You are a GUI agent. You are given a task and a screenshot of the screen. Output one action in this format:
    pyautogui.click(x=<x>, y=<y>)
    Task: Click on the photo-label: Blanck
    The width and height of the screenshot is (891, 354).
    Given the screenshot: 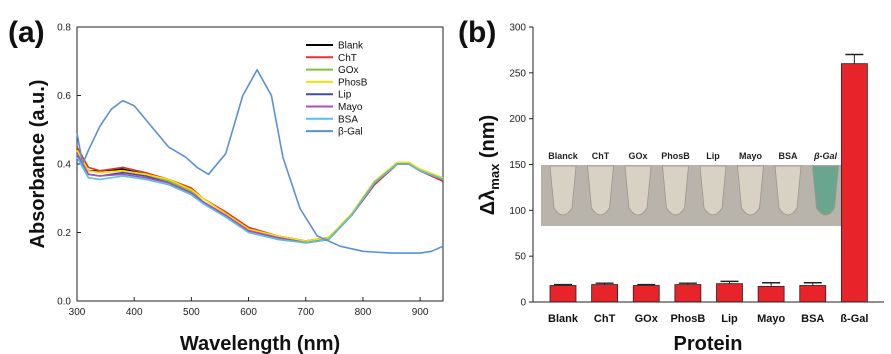 What is the action you would take?
    pyautogui.click(x=563, y=156)
    